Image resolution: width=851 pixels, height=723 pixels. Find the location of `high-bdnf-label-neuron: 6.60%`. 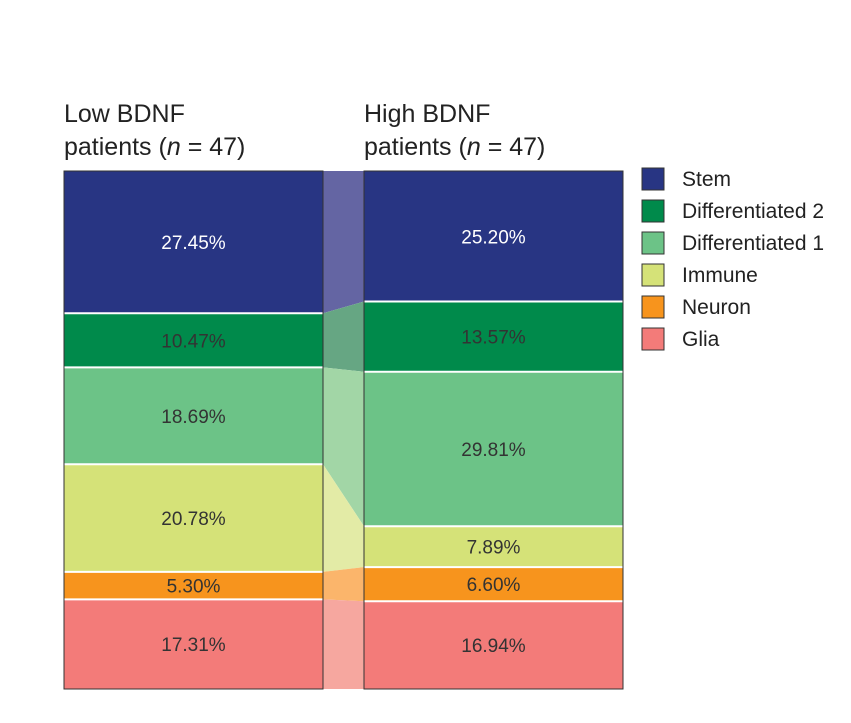

high-bdnf-label-neuron: 6.60% is located at coordinates (494, 585).